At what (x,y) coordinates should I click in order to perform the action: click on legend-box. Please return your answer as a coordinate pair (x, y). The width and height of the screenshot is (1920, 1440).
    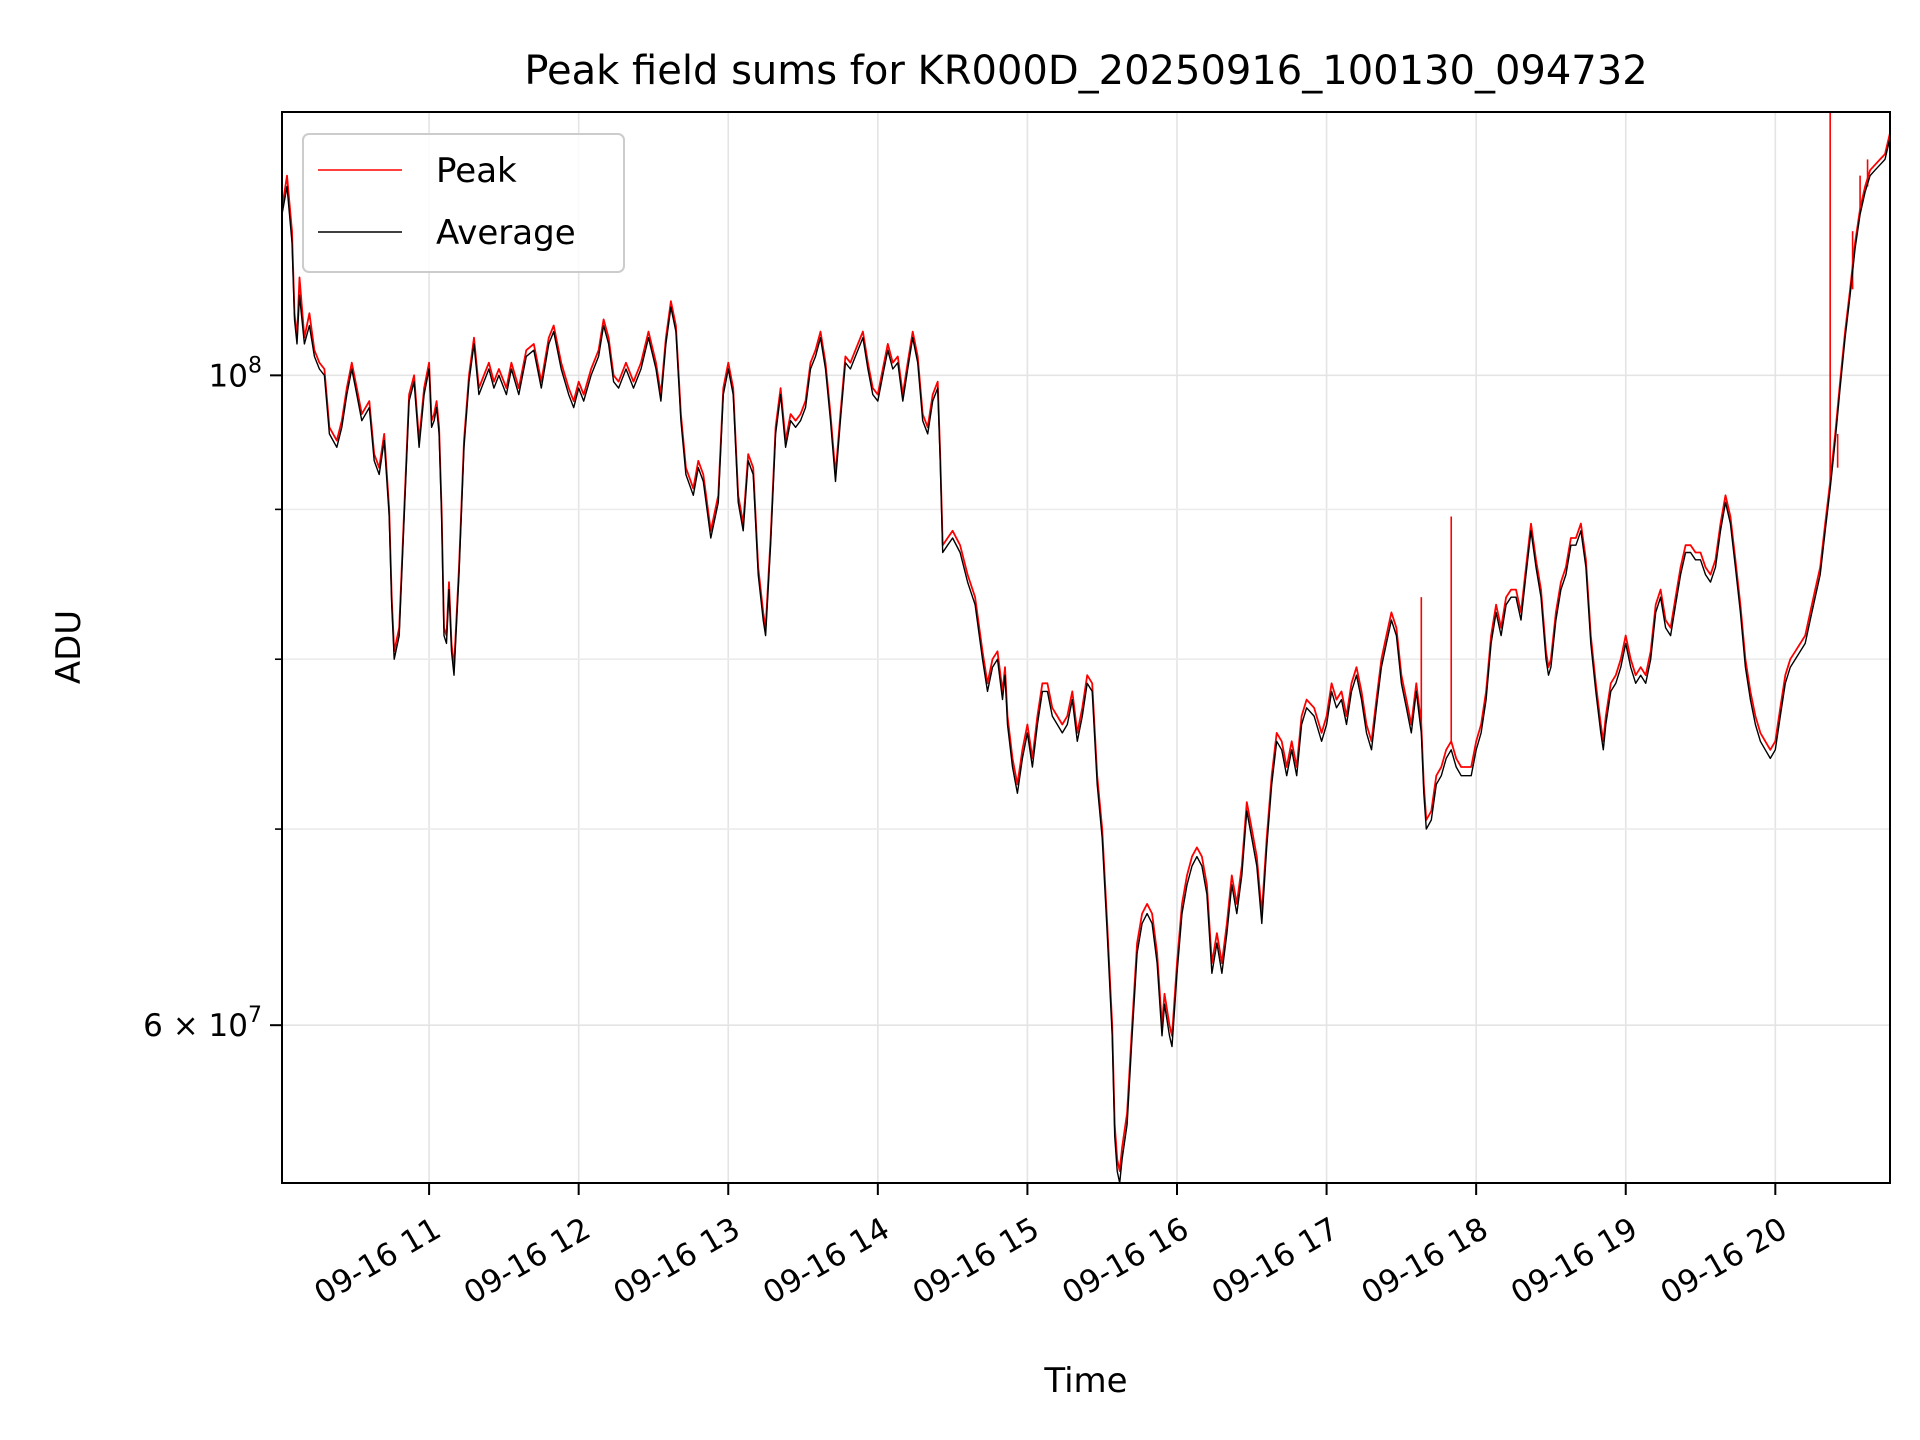
    Looking at the image, I should click on (463, 203).